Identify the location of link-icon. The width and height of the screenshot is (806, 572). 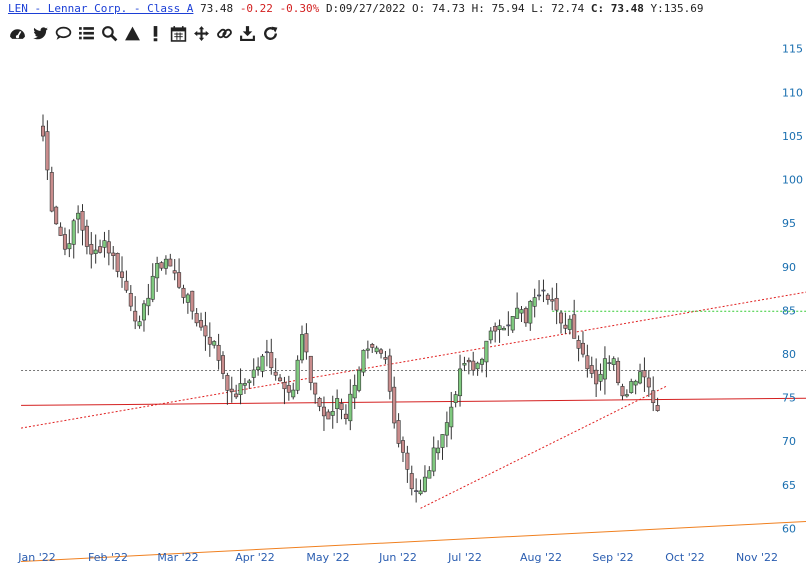
(224, 33).